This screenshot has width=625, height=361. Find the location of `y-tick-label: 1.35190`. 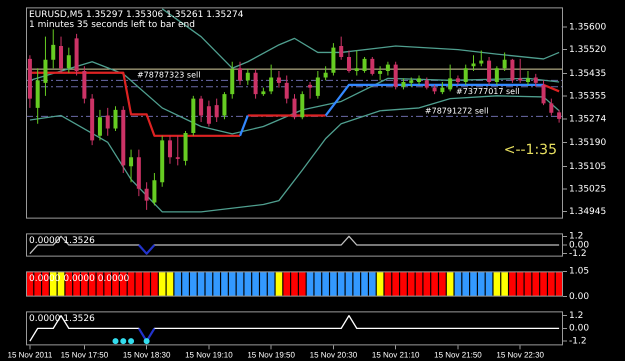

y-tick-label: 1.35190 is located at coordinates (587, 143).